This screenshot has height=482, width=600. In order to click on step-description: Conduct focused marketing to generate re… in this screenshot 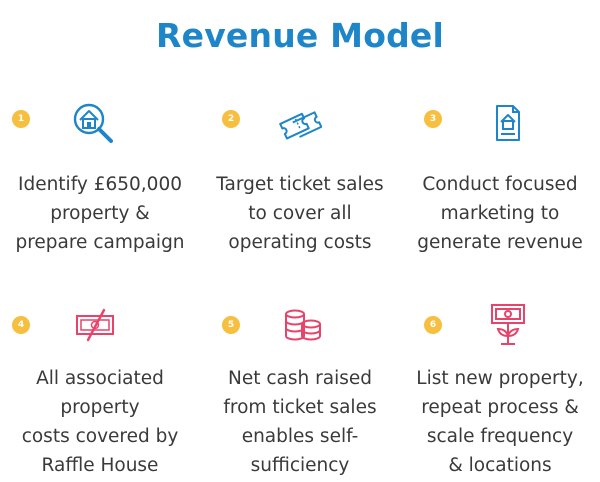, I will do `click(500, 213)`.